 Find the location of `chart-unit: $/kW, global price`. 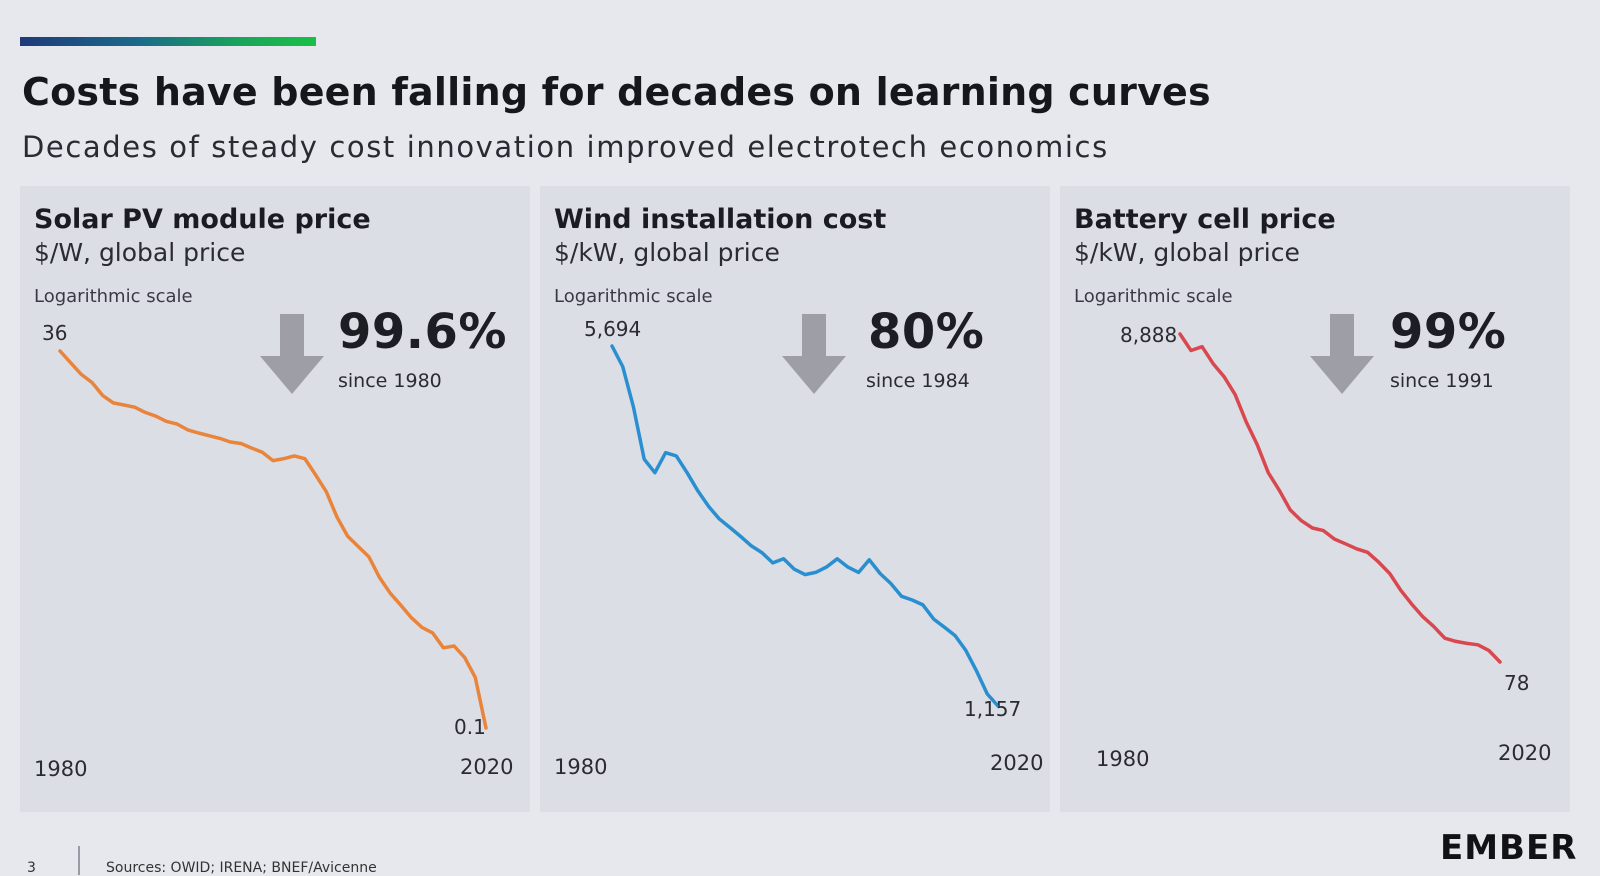

chart-unit: $/kW, global price is located at coordinates (1187, 252).